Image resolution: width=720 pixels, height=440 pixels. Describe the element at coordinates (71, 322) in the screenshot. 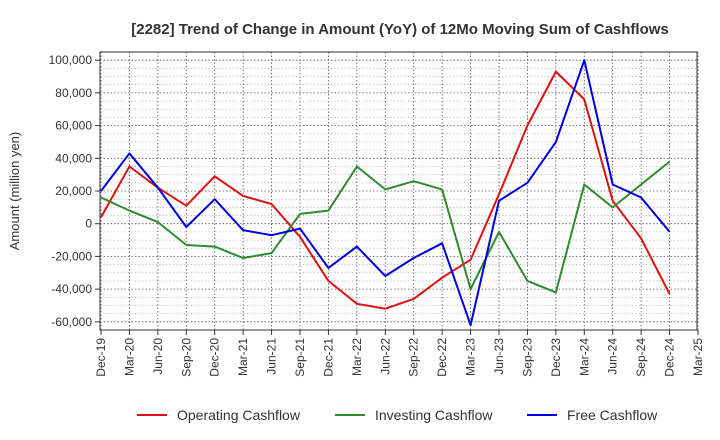

I see `y-tick-label: -60,000` at that location.